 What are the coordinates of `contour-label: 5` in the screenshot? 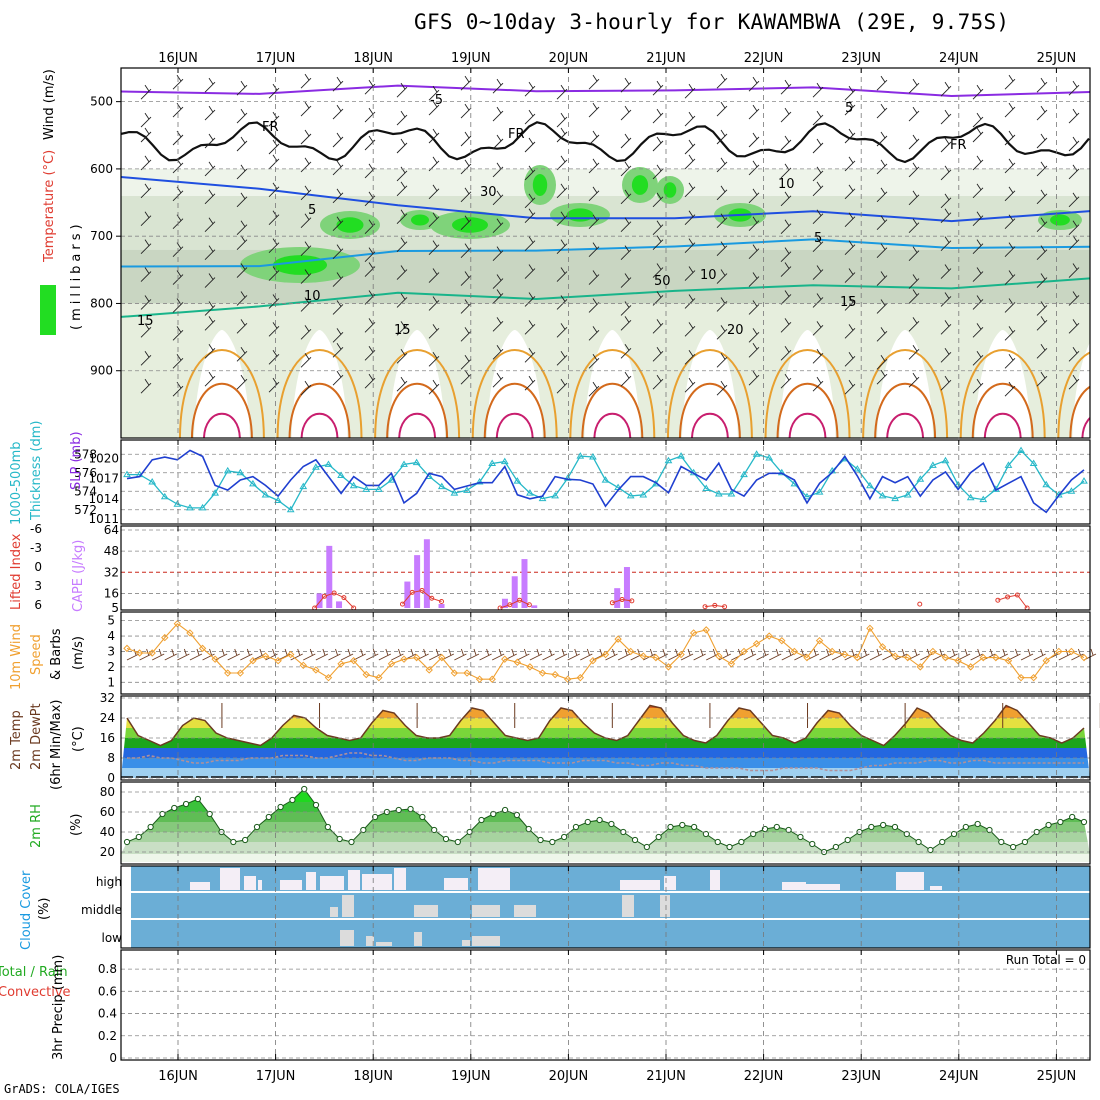 It's located at (849, 108).